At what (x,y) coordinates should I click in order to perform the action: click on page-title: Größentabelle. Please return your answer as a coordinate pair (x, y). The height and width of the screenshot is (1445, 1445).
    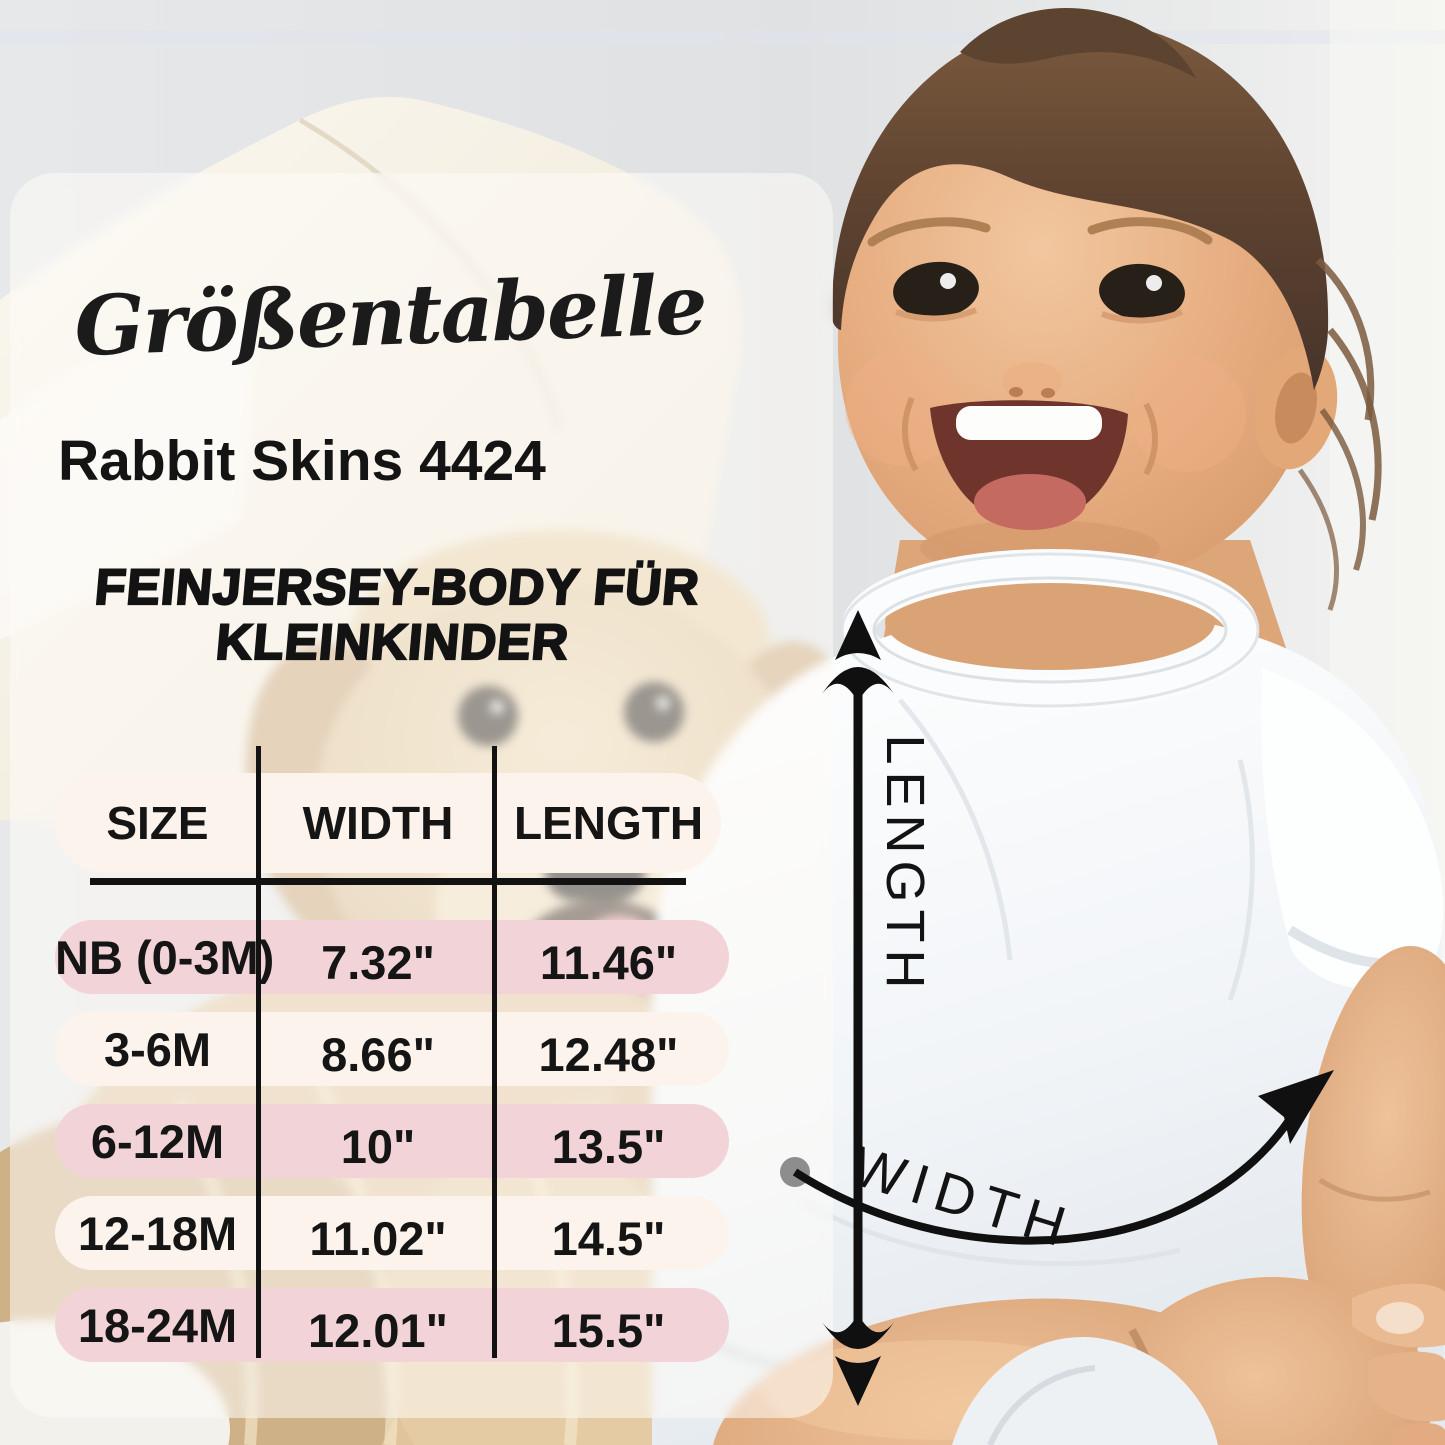
    Looking at the image, I should click on (390, 316).